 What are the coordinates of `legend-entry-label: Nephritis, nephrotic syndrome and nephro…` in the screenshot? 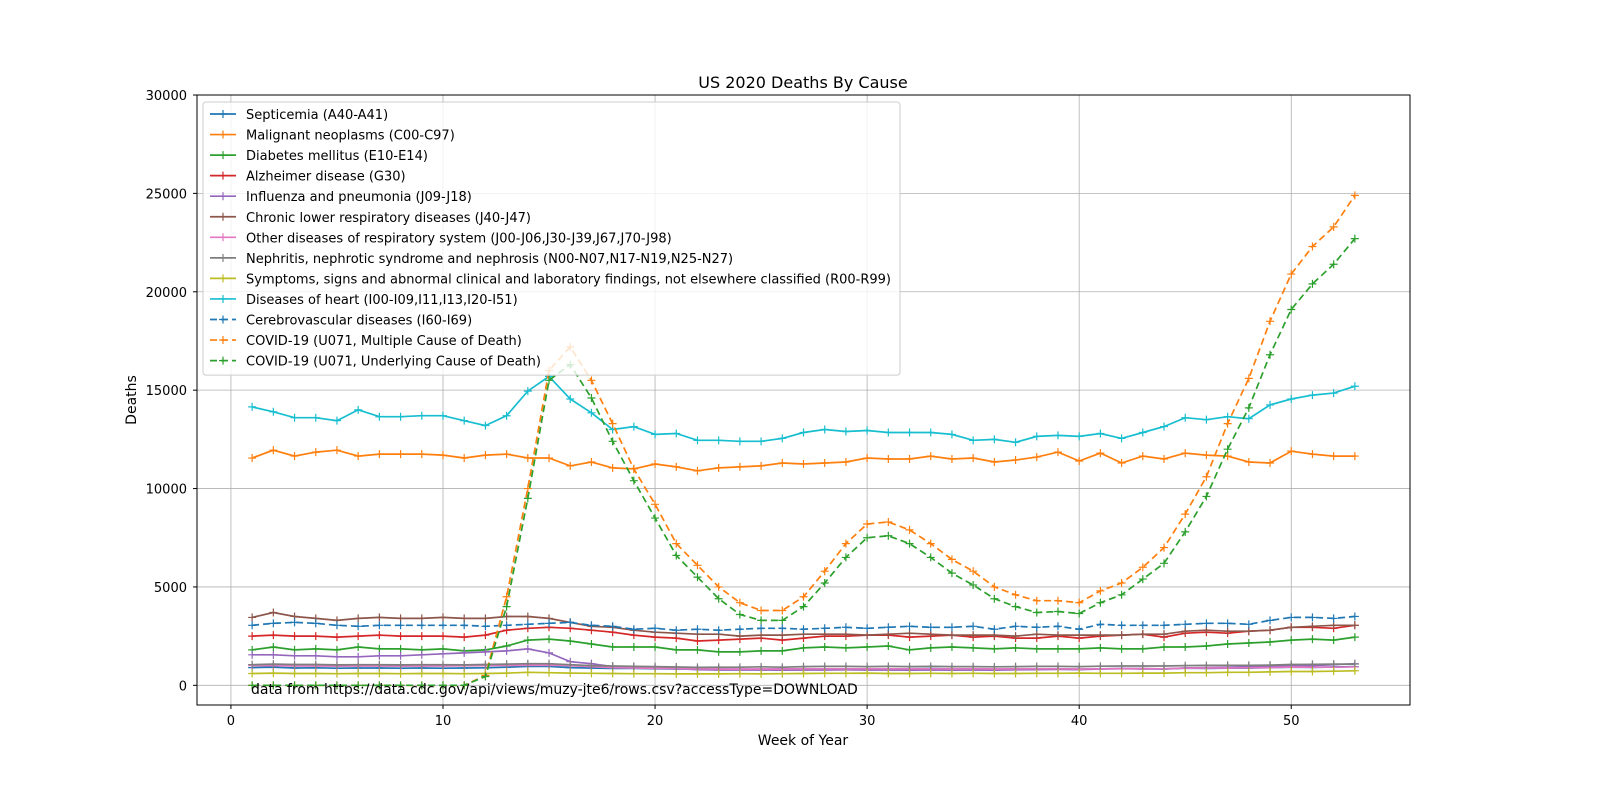 It's located at (489, 259).